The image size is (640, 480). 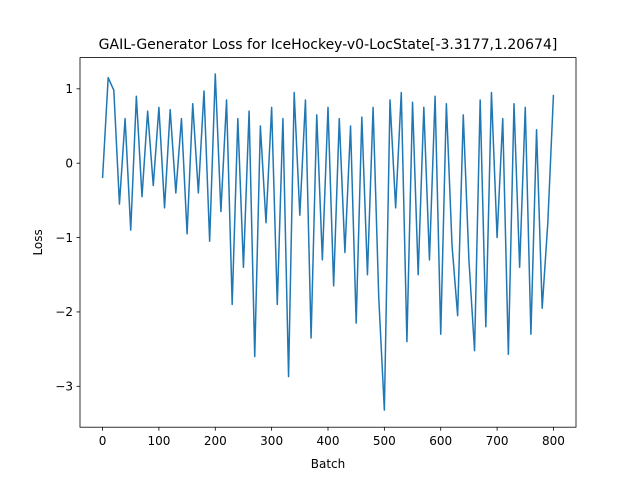 I want to click on x-axis-ticks: 0 100 200 300 400 500 600 700 800, so click(x=332, y=437).